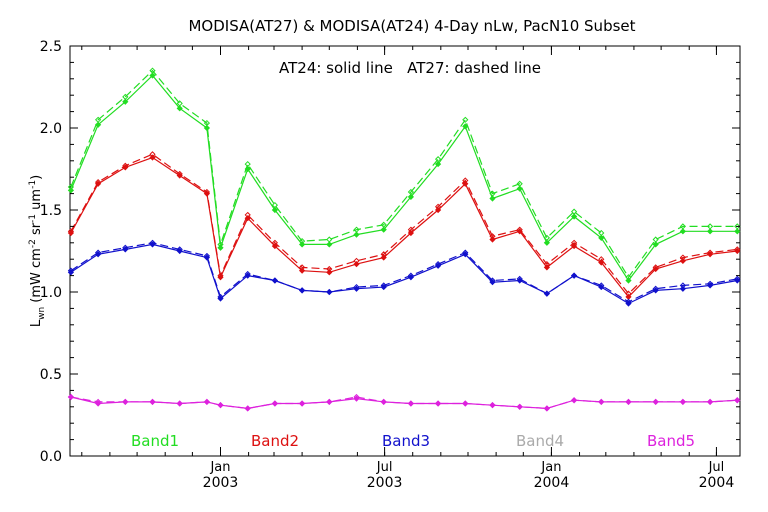 This screenshot has height=512, width=768. I want to click on y-label-base: L, so click(36, 323).